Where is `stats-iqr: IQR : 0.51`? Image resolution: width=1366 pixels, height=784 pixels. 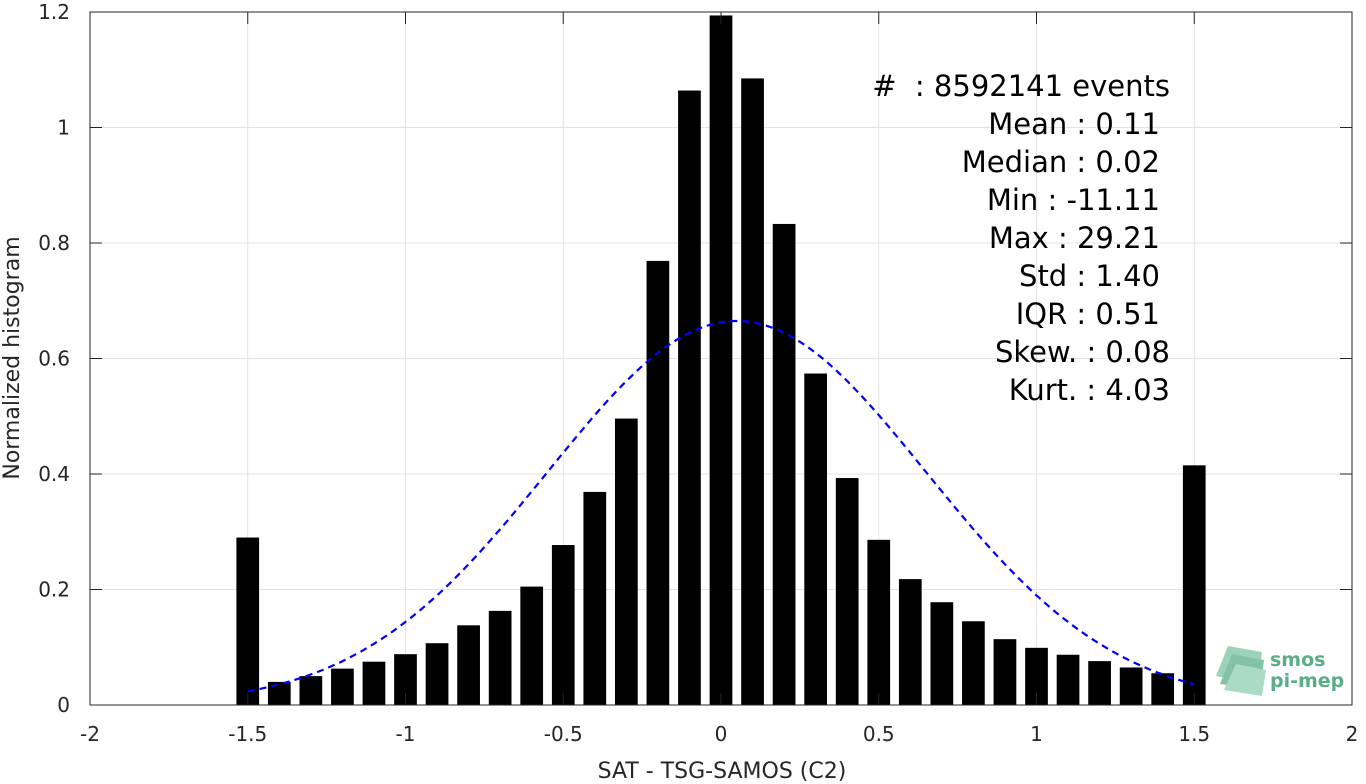
stats-iqr: IQR : 0.51 is located at coordinates (1088, 314).